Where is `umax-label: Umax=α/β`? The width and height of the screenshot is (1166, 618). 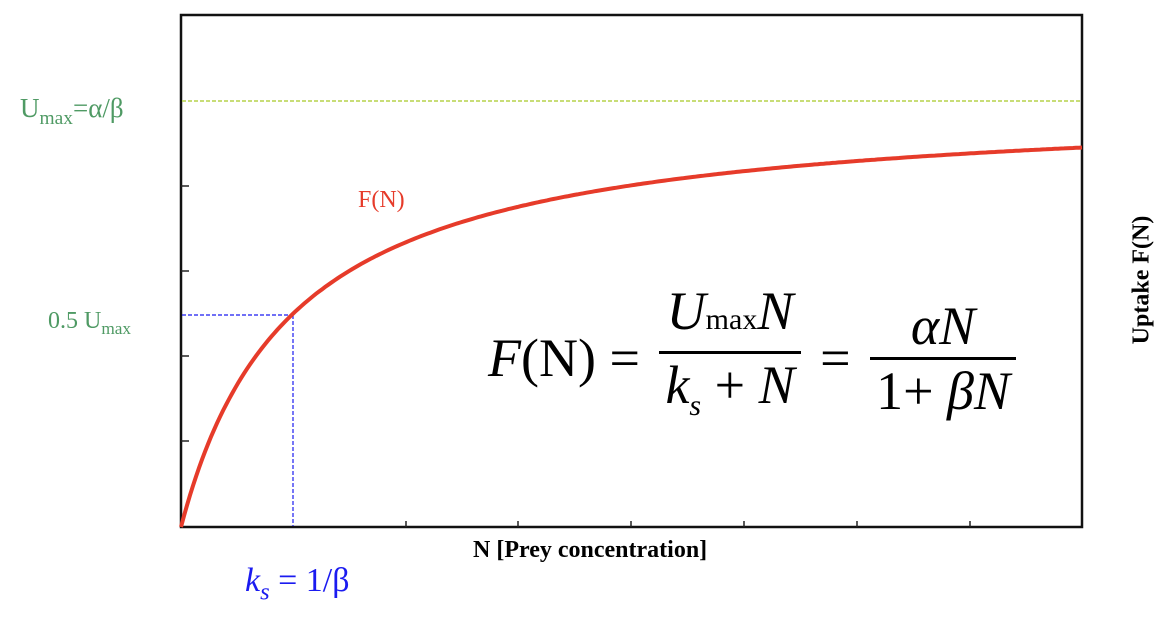
umax-label: Umax=α/β is located at coordinates (72, 111).